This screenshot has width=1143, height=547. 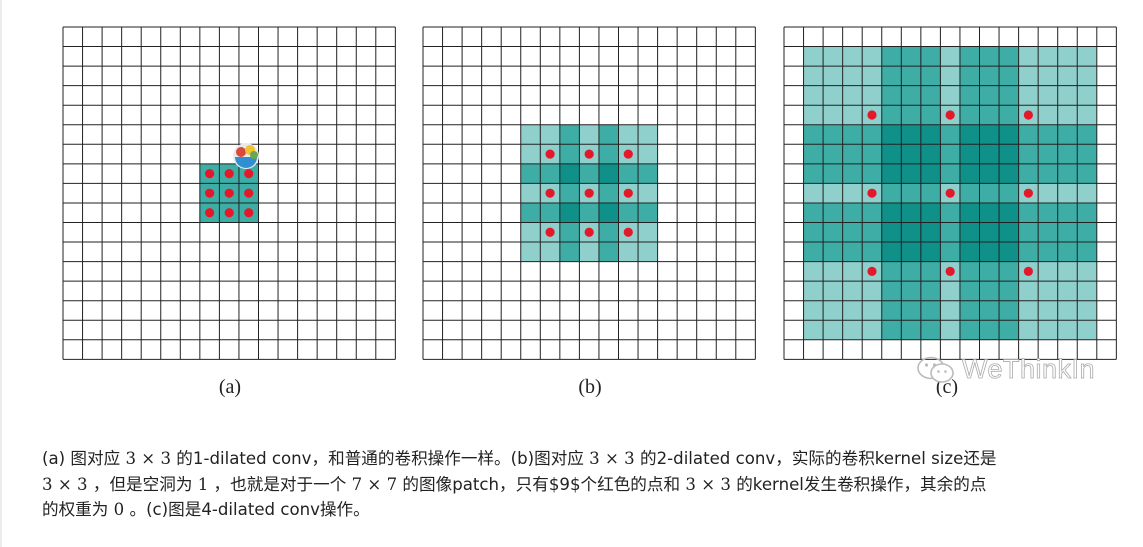 What do you see at coordinates (1, 273) in the screenshot?
I see `page-edge` at bounding box center [1, 273].